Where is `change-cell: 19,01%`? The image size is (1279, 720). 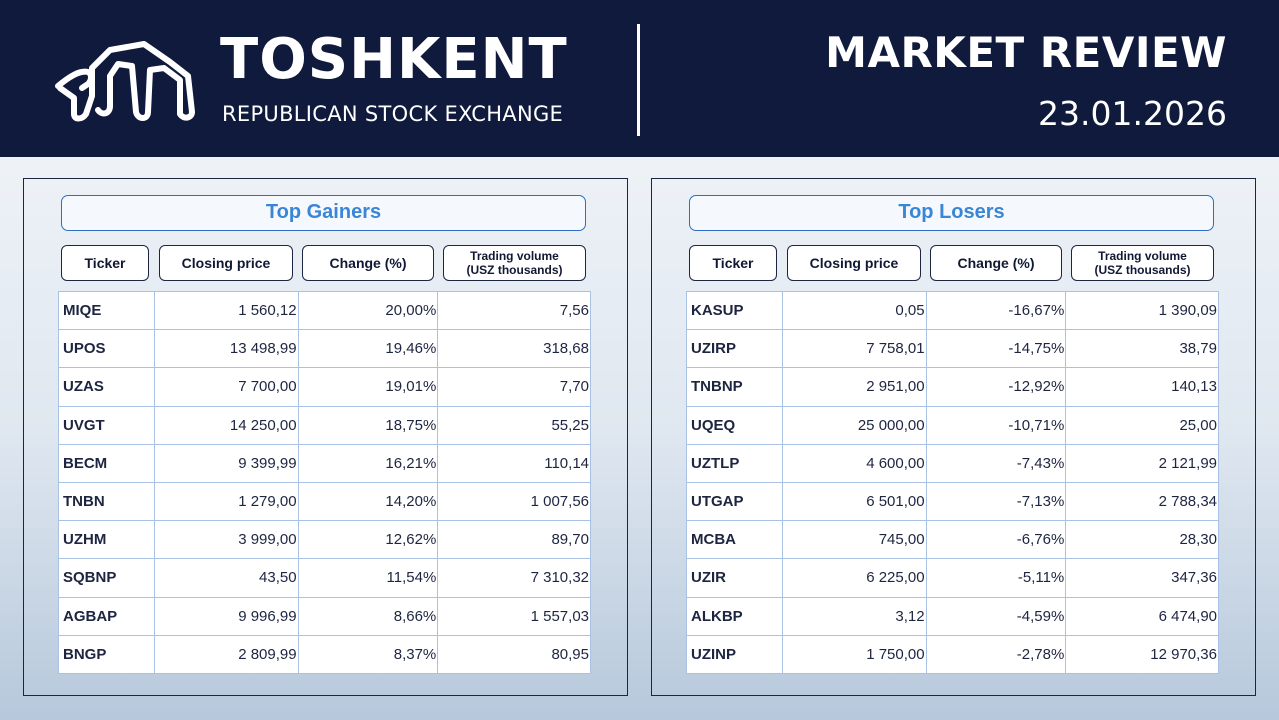 change-cell: 19,01% is located at coordinates (368, 387).